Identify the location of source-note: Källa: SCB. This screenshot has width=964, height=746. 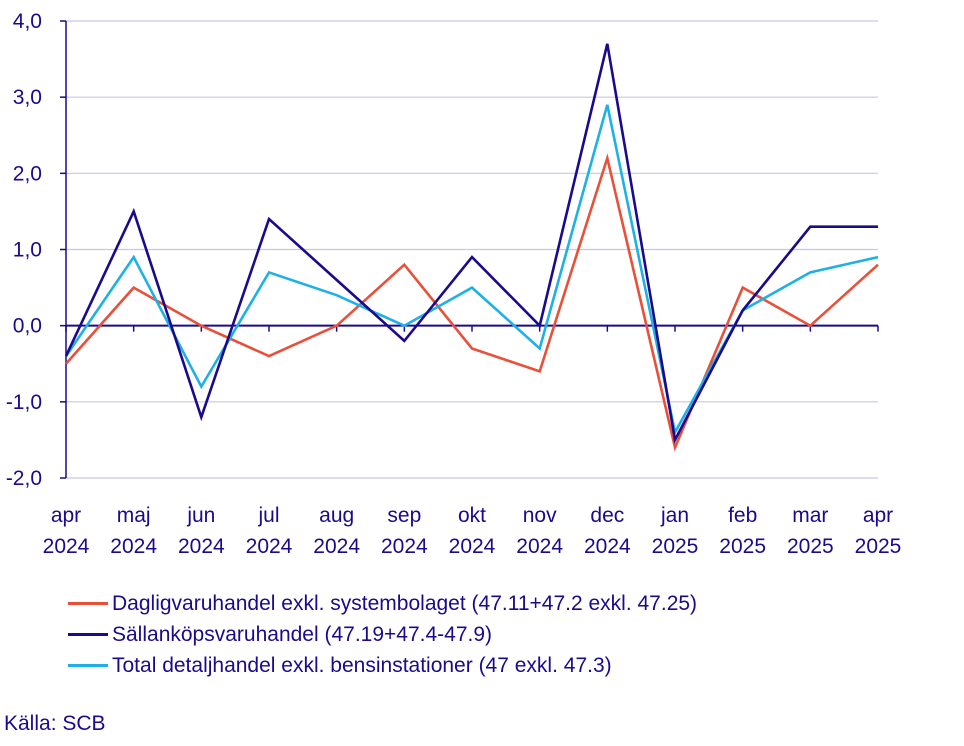
(55, 723).